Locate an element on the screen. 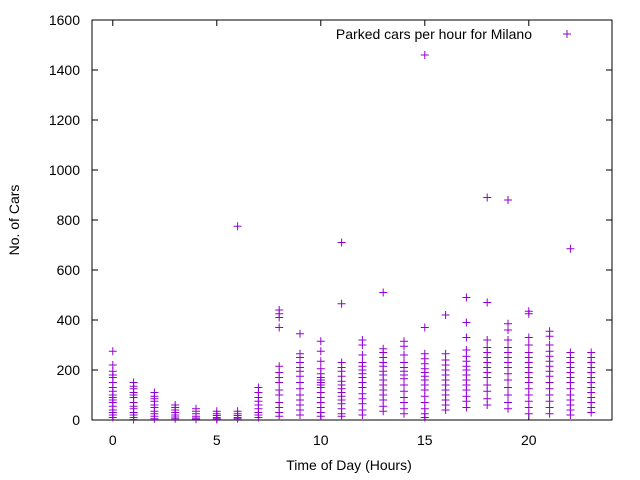  x-tick-label: 5 is located at coordinates (217, 440).